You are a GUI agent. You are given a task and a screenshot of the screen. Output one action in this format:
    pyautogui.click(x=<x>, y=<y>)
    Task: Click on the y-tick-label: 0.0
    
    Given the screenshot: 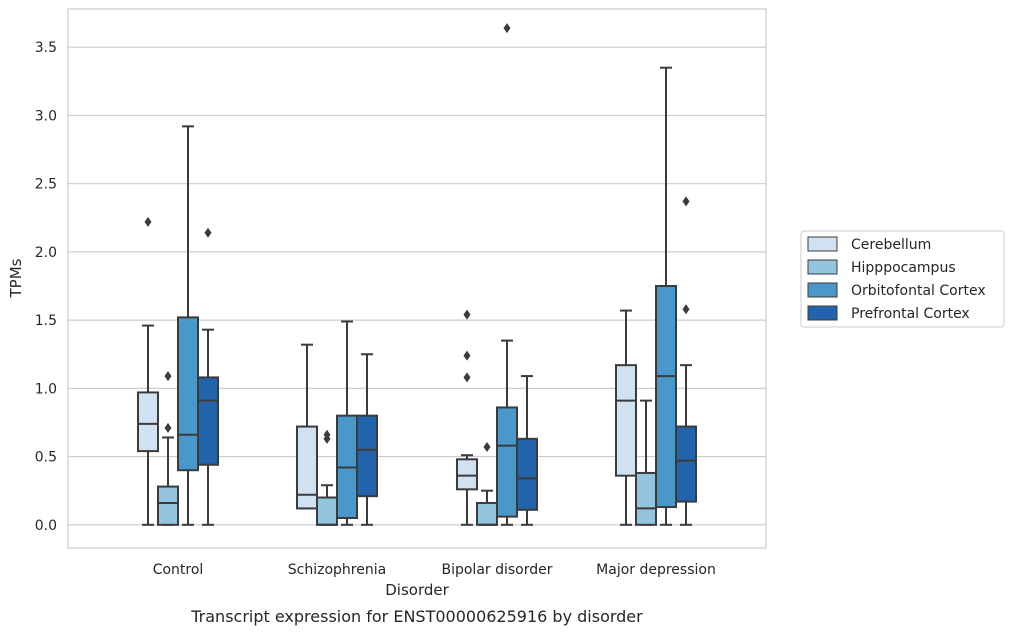 What is the action you would take?
    pyautogui.click(x=46, y=526)
    